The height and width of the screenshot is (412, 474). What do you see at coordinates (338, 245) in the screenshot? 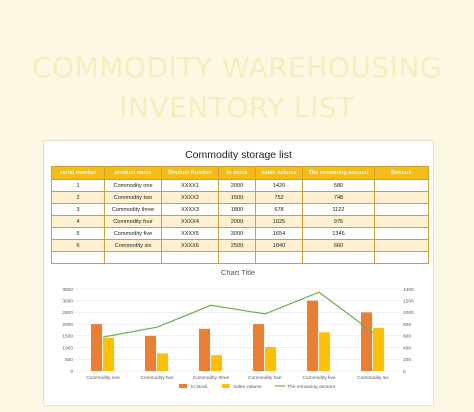
I see `table-cell: 660` at bounding box center [338, 245].